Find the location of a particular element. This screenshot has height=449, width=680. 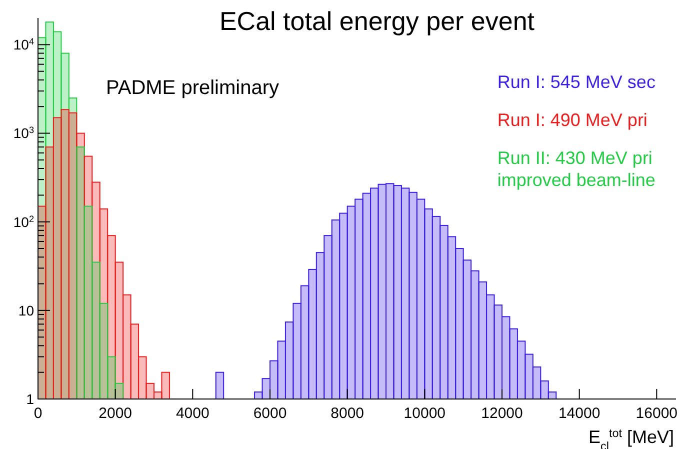

x-tick-label: 2000 is located at coordinates (115, 413).